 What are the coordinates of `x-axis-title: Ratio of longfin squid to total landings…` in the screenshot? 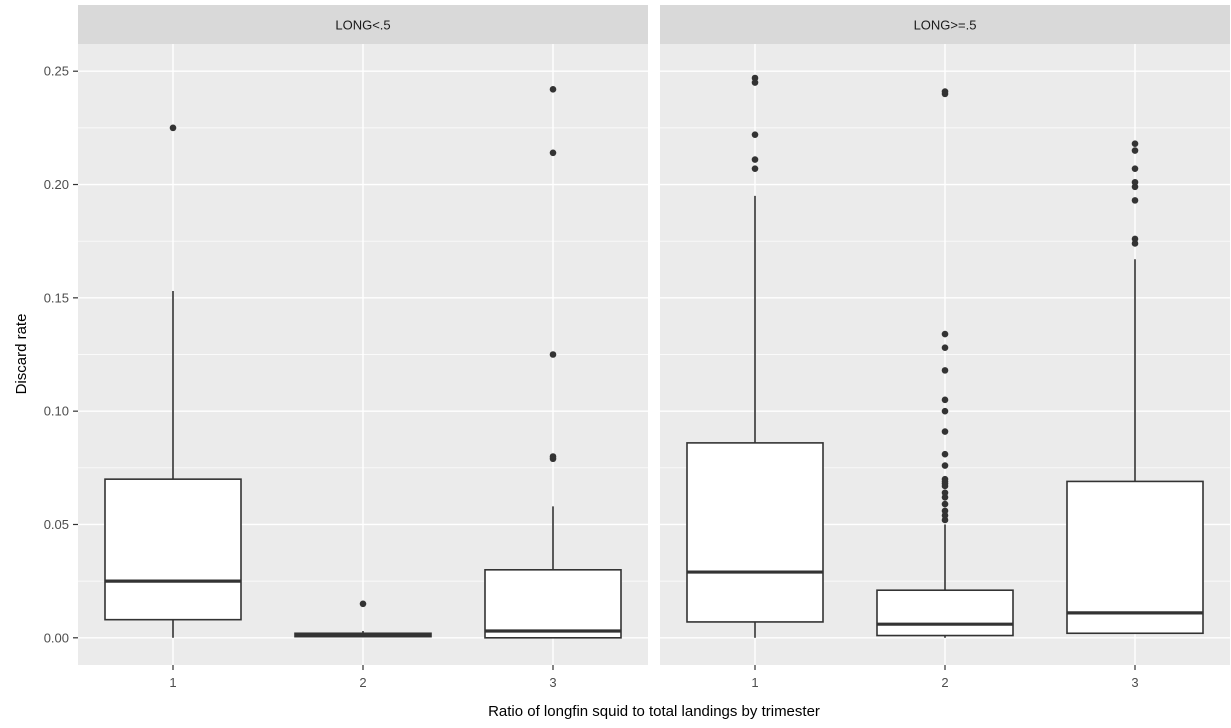 It's located at (654, 711).